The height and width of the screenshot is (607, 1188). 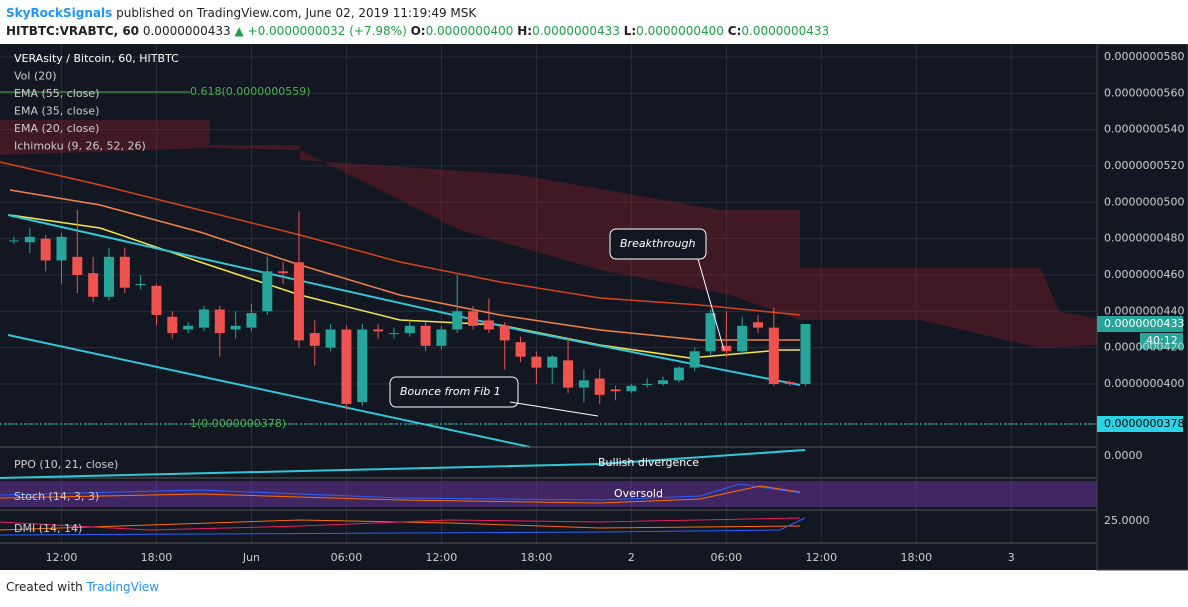 I want to click on dmi-plus, so click(x=400, y=525).